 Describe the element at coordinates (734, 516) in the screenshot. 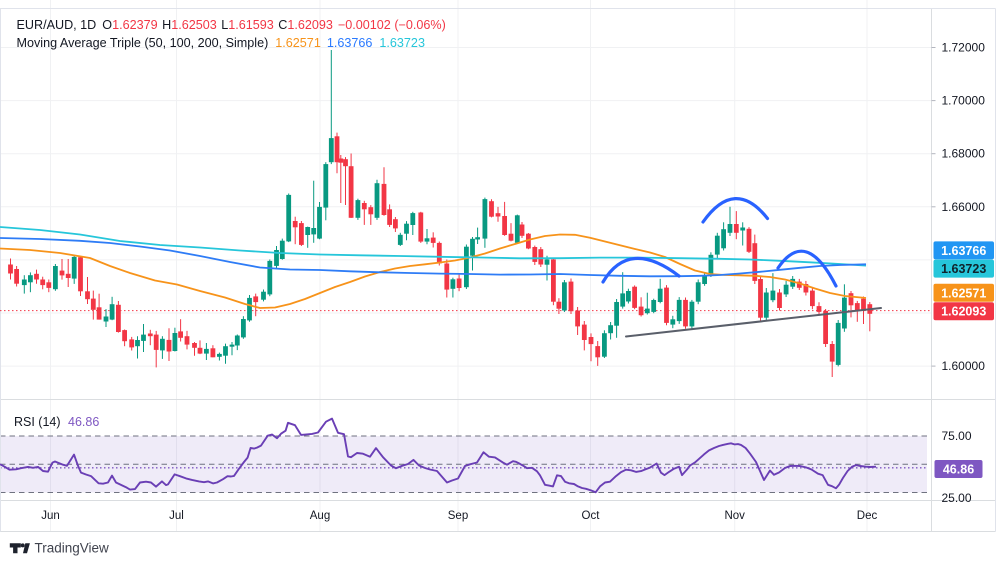

I see `svg-text: Nov` at that location.